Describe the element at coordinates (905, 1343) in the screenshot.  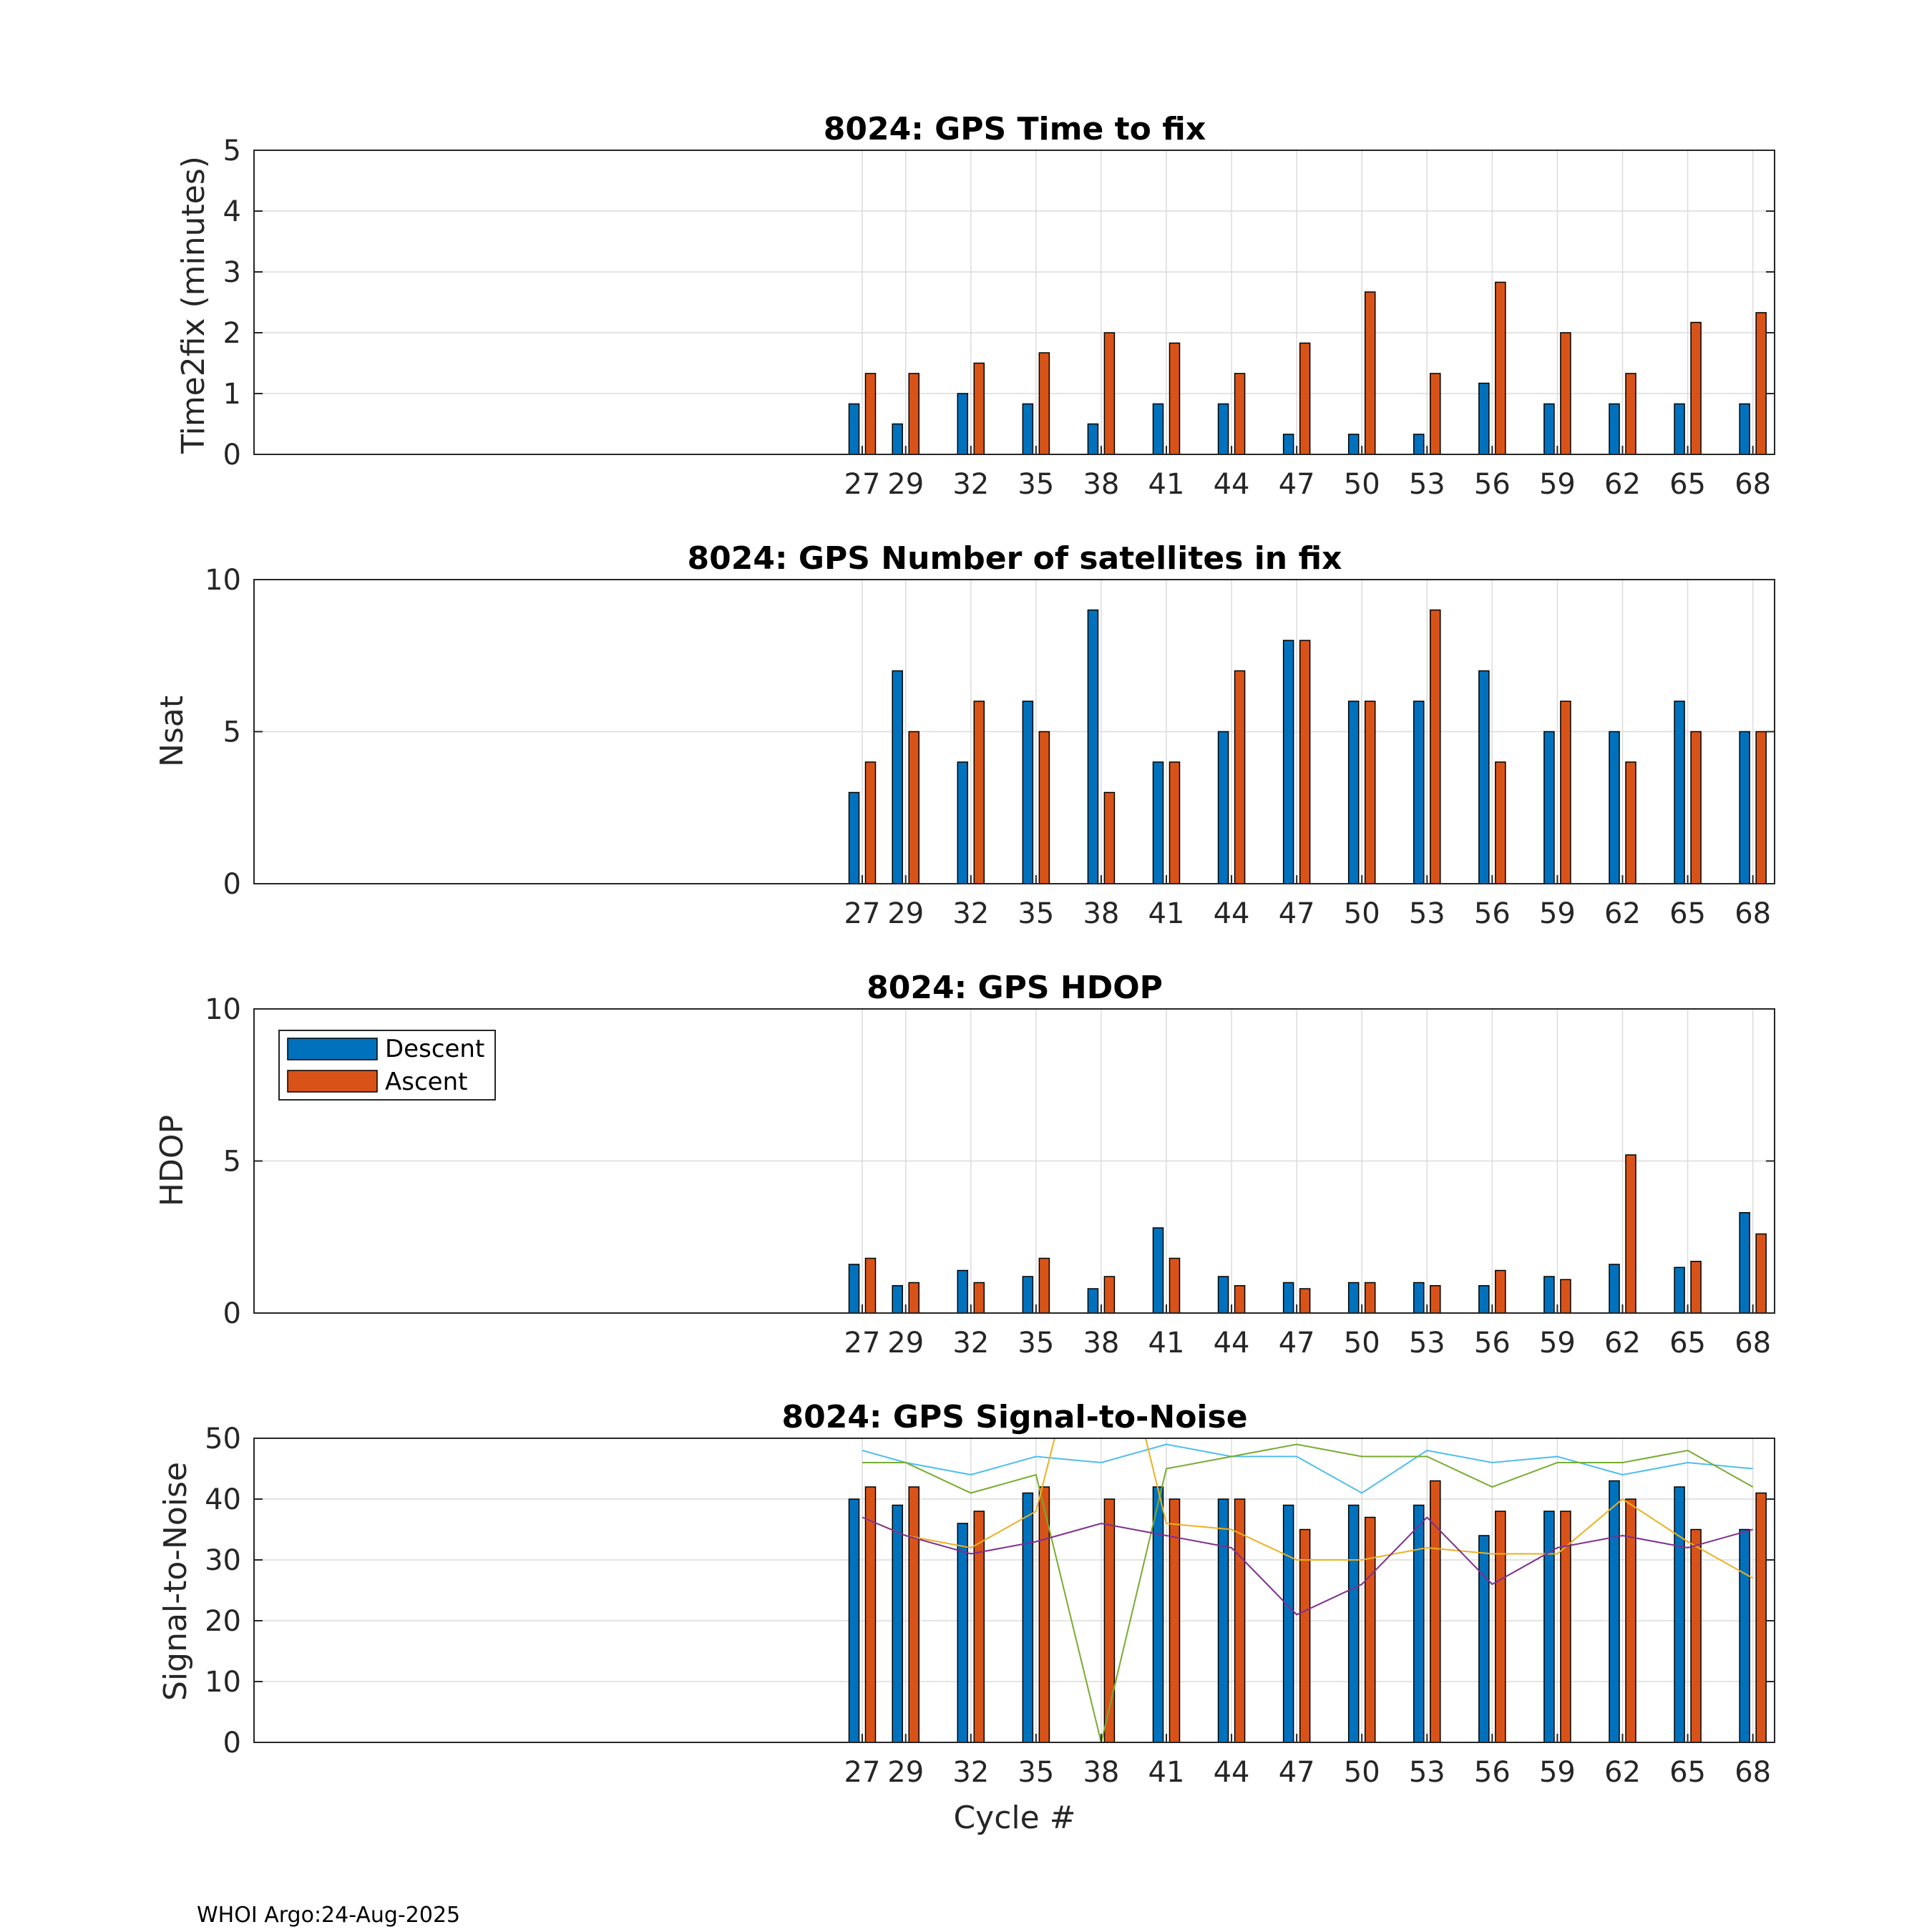
I see `x-tick-label: 29` at that location.